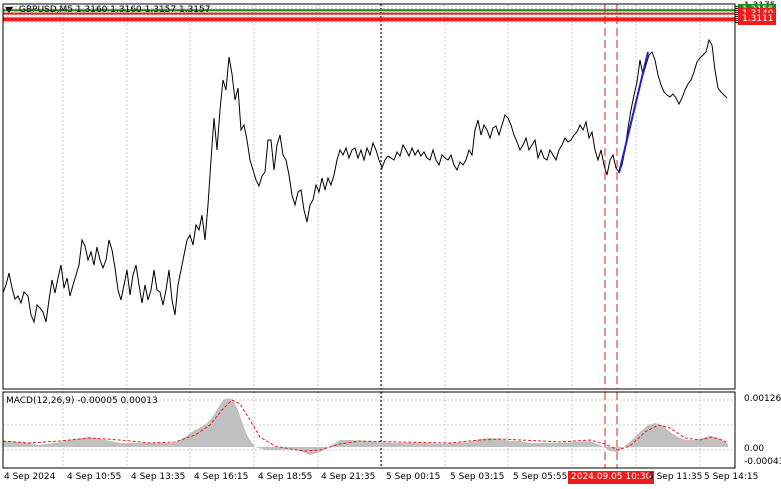 Image resolution: width=781 pixels, height=489 pixels. Describe the element at coordinates (675, 477) in the screenshot. I see `time-axis-label: 5 Sep 11:35` at that location.